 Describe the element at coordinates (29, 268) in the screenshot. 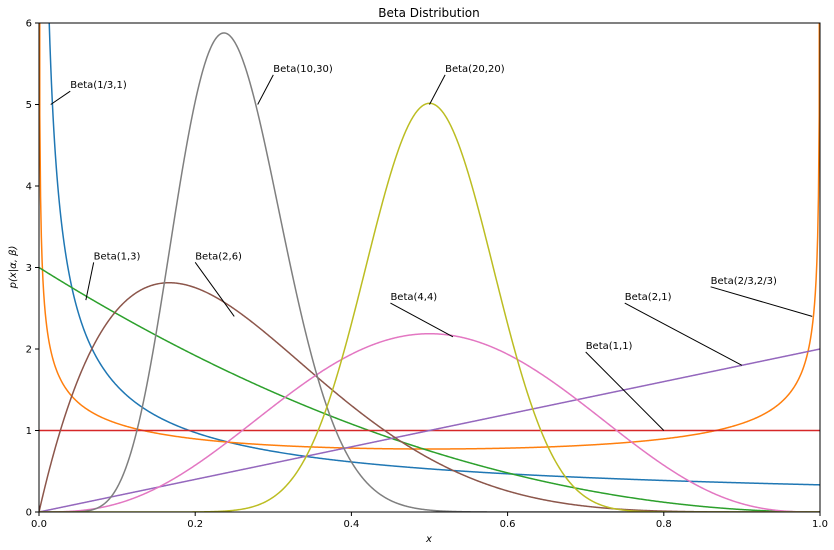

I see `y-tick-label-3: 3` at that location.